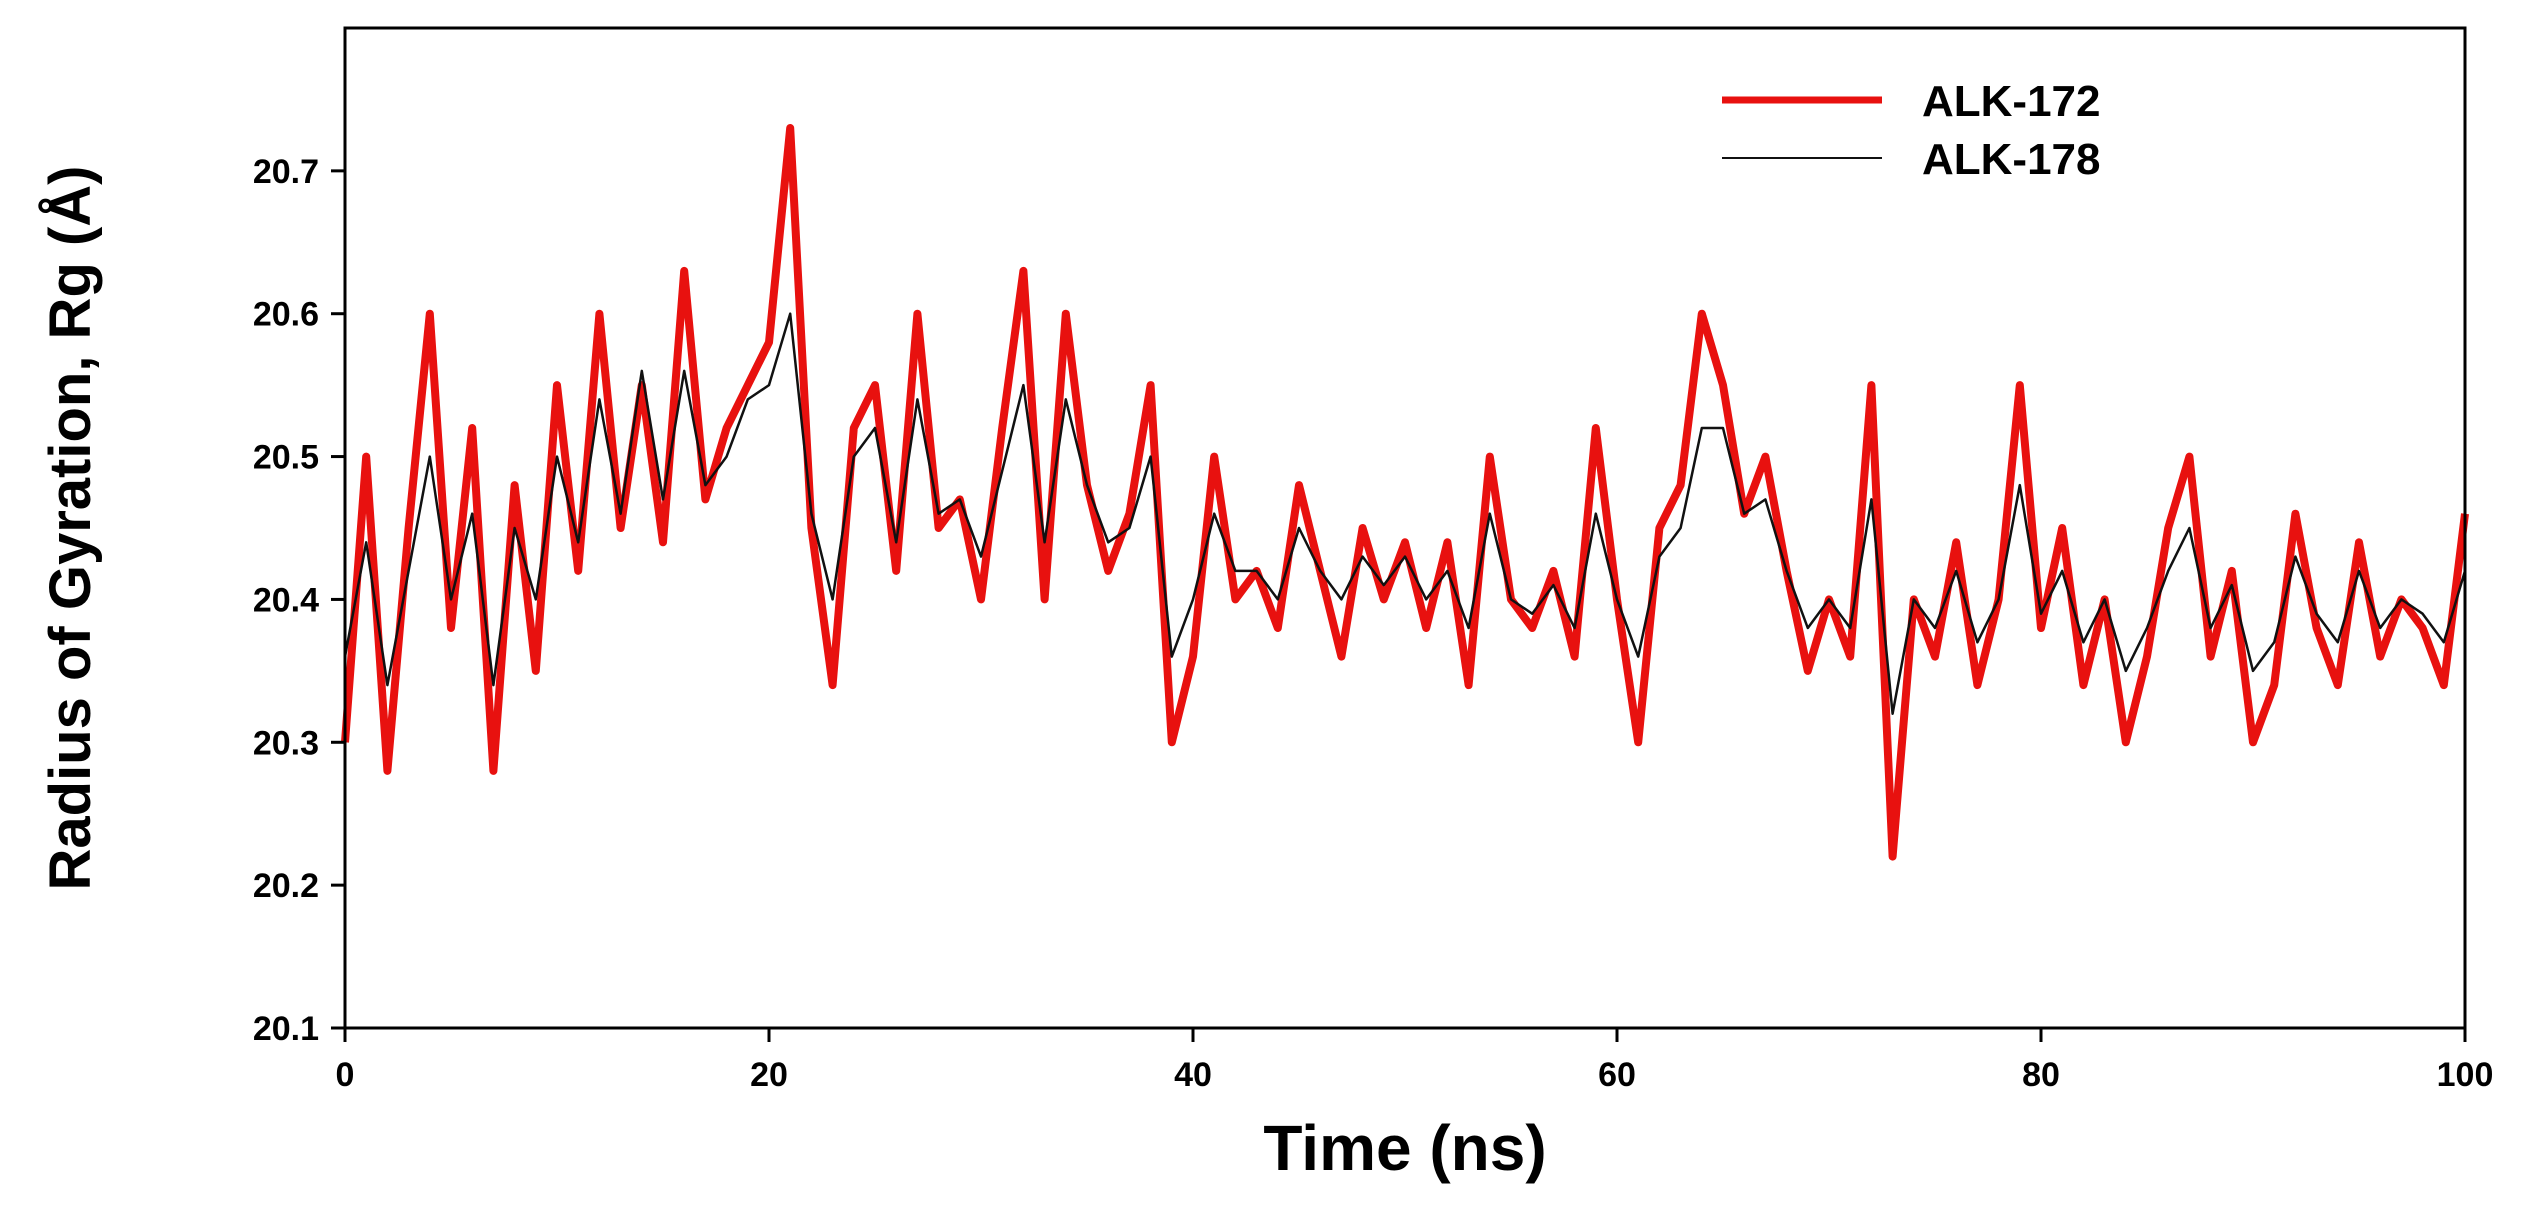 The width and height of the screenshot is (2527, 1222). What do you see at coordinates (1911, 130) in the screenshot?
I see `legend: ALK-172 ALK-178` at bounding box center [1911, 130].